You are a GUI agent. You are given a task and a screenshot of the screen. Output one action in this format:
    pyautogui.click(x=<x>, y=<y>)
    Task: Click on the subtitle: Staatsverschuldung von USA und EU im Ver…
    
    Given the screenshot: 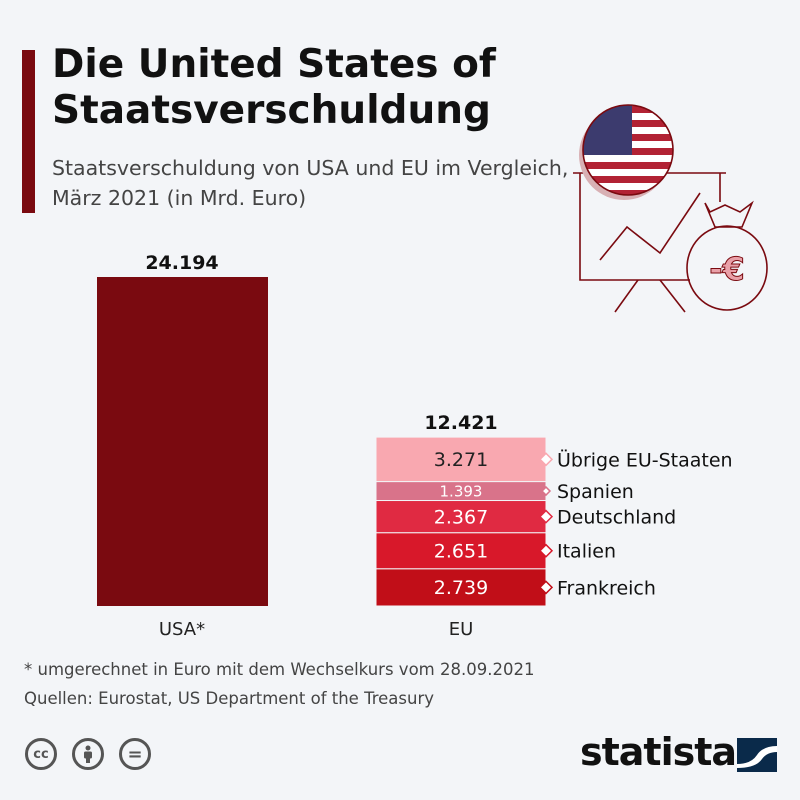 What is the action you would take?
    pyautogui.click(x=310, y=183)
    